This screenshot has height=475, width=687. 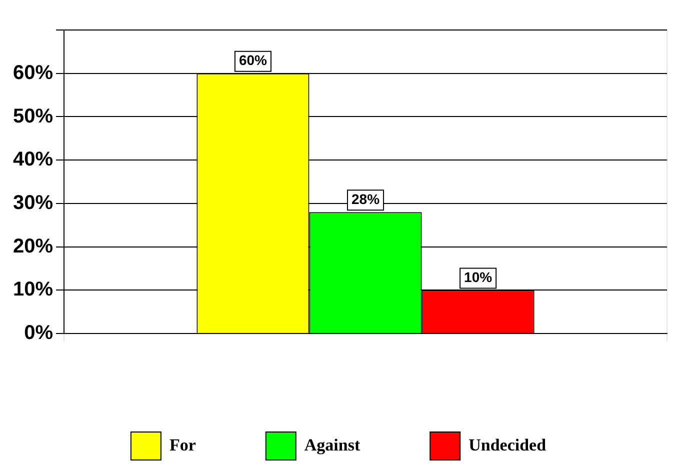 I want to click on y-tick-label: 30%, so click(x=33, y=203).